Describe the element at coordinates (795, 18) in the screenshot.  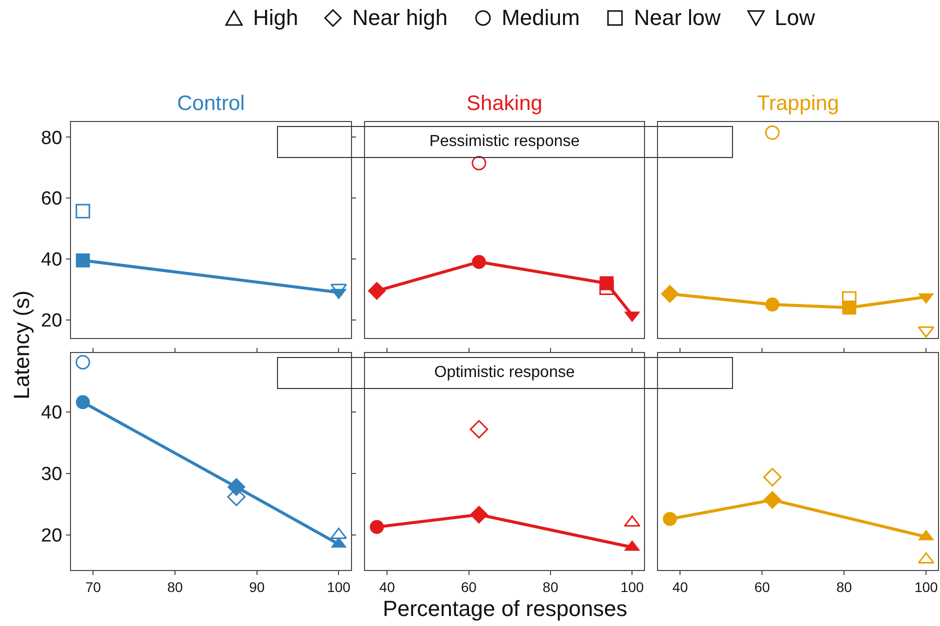
I see `text: Low` at that location.